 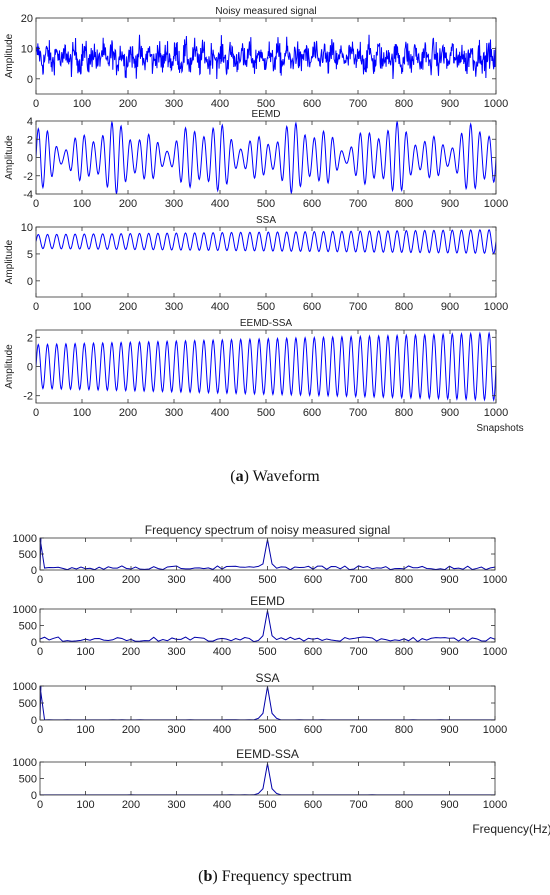 What do you see at coordinates (265, 11) in the screenshot?
I see `chart-title: Noisy measured signal` at bounding box center [265, 11].